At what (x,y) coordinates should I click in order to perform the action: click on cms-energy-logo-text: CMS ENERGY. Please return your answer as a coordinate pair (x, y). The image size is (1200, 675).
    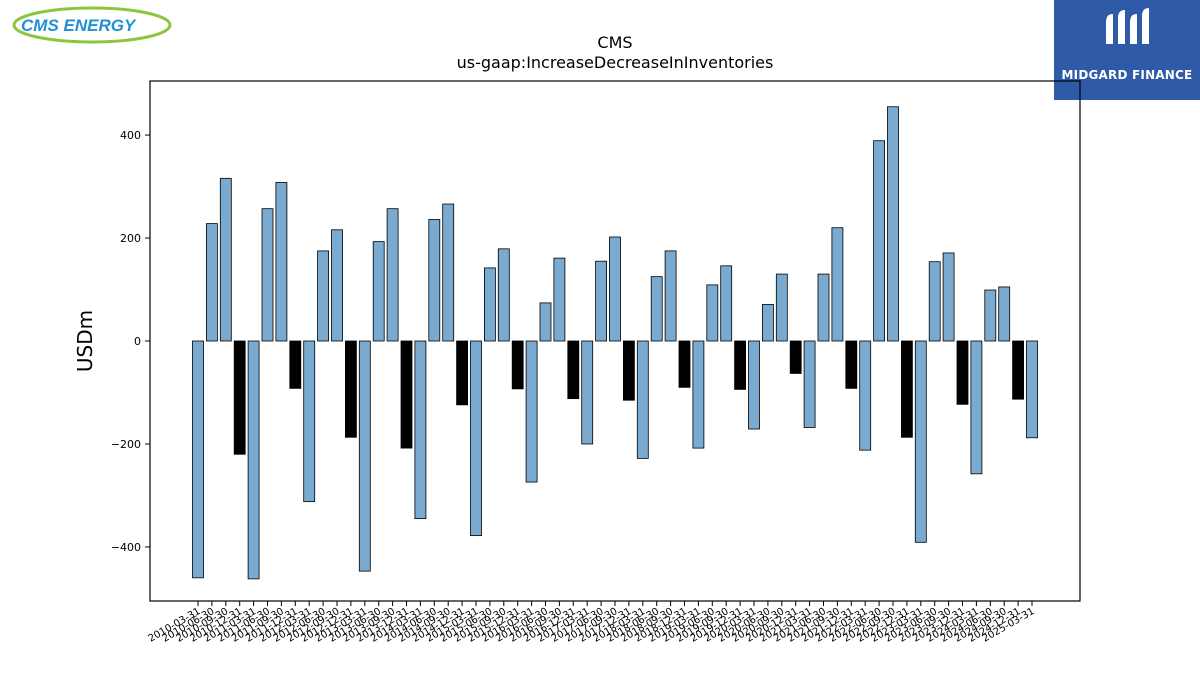
    Looking at the image, I should click on (79, 25).